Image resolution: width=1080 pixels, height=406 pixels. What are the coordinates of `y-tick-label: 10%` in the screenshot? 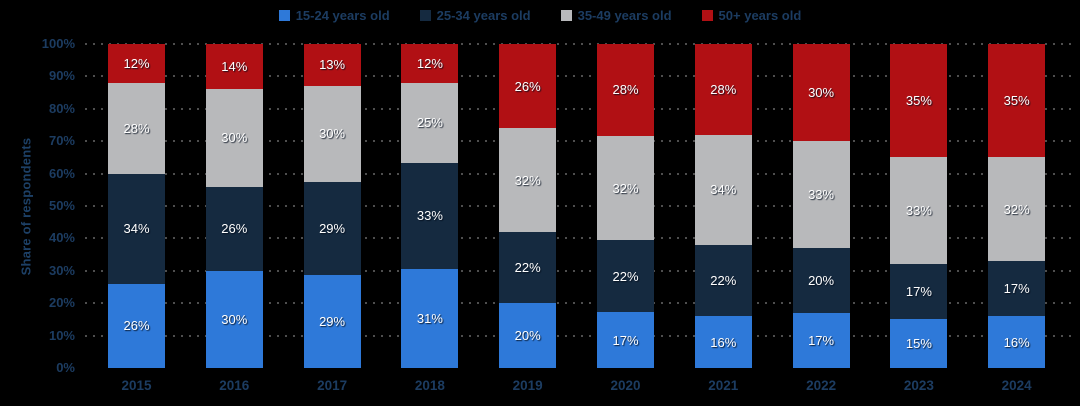 It's located at (61, 335).